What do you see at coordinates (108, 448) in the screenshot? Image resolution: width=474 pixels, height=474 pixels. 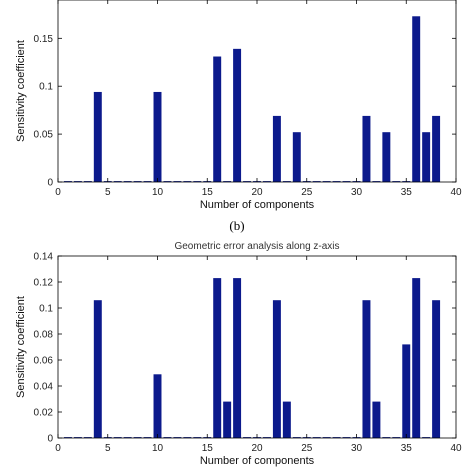 I see `bottom-xtick-label: 5` at bounding box center [108, 448].